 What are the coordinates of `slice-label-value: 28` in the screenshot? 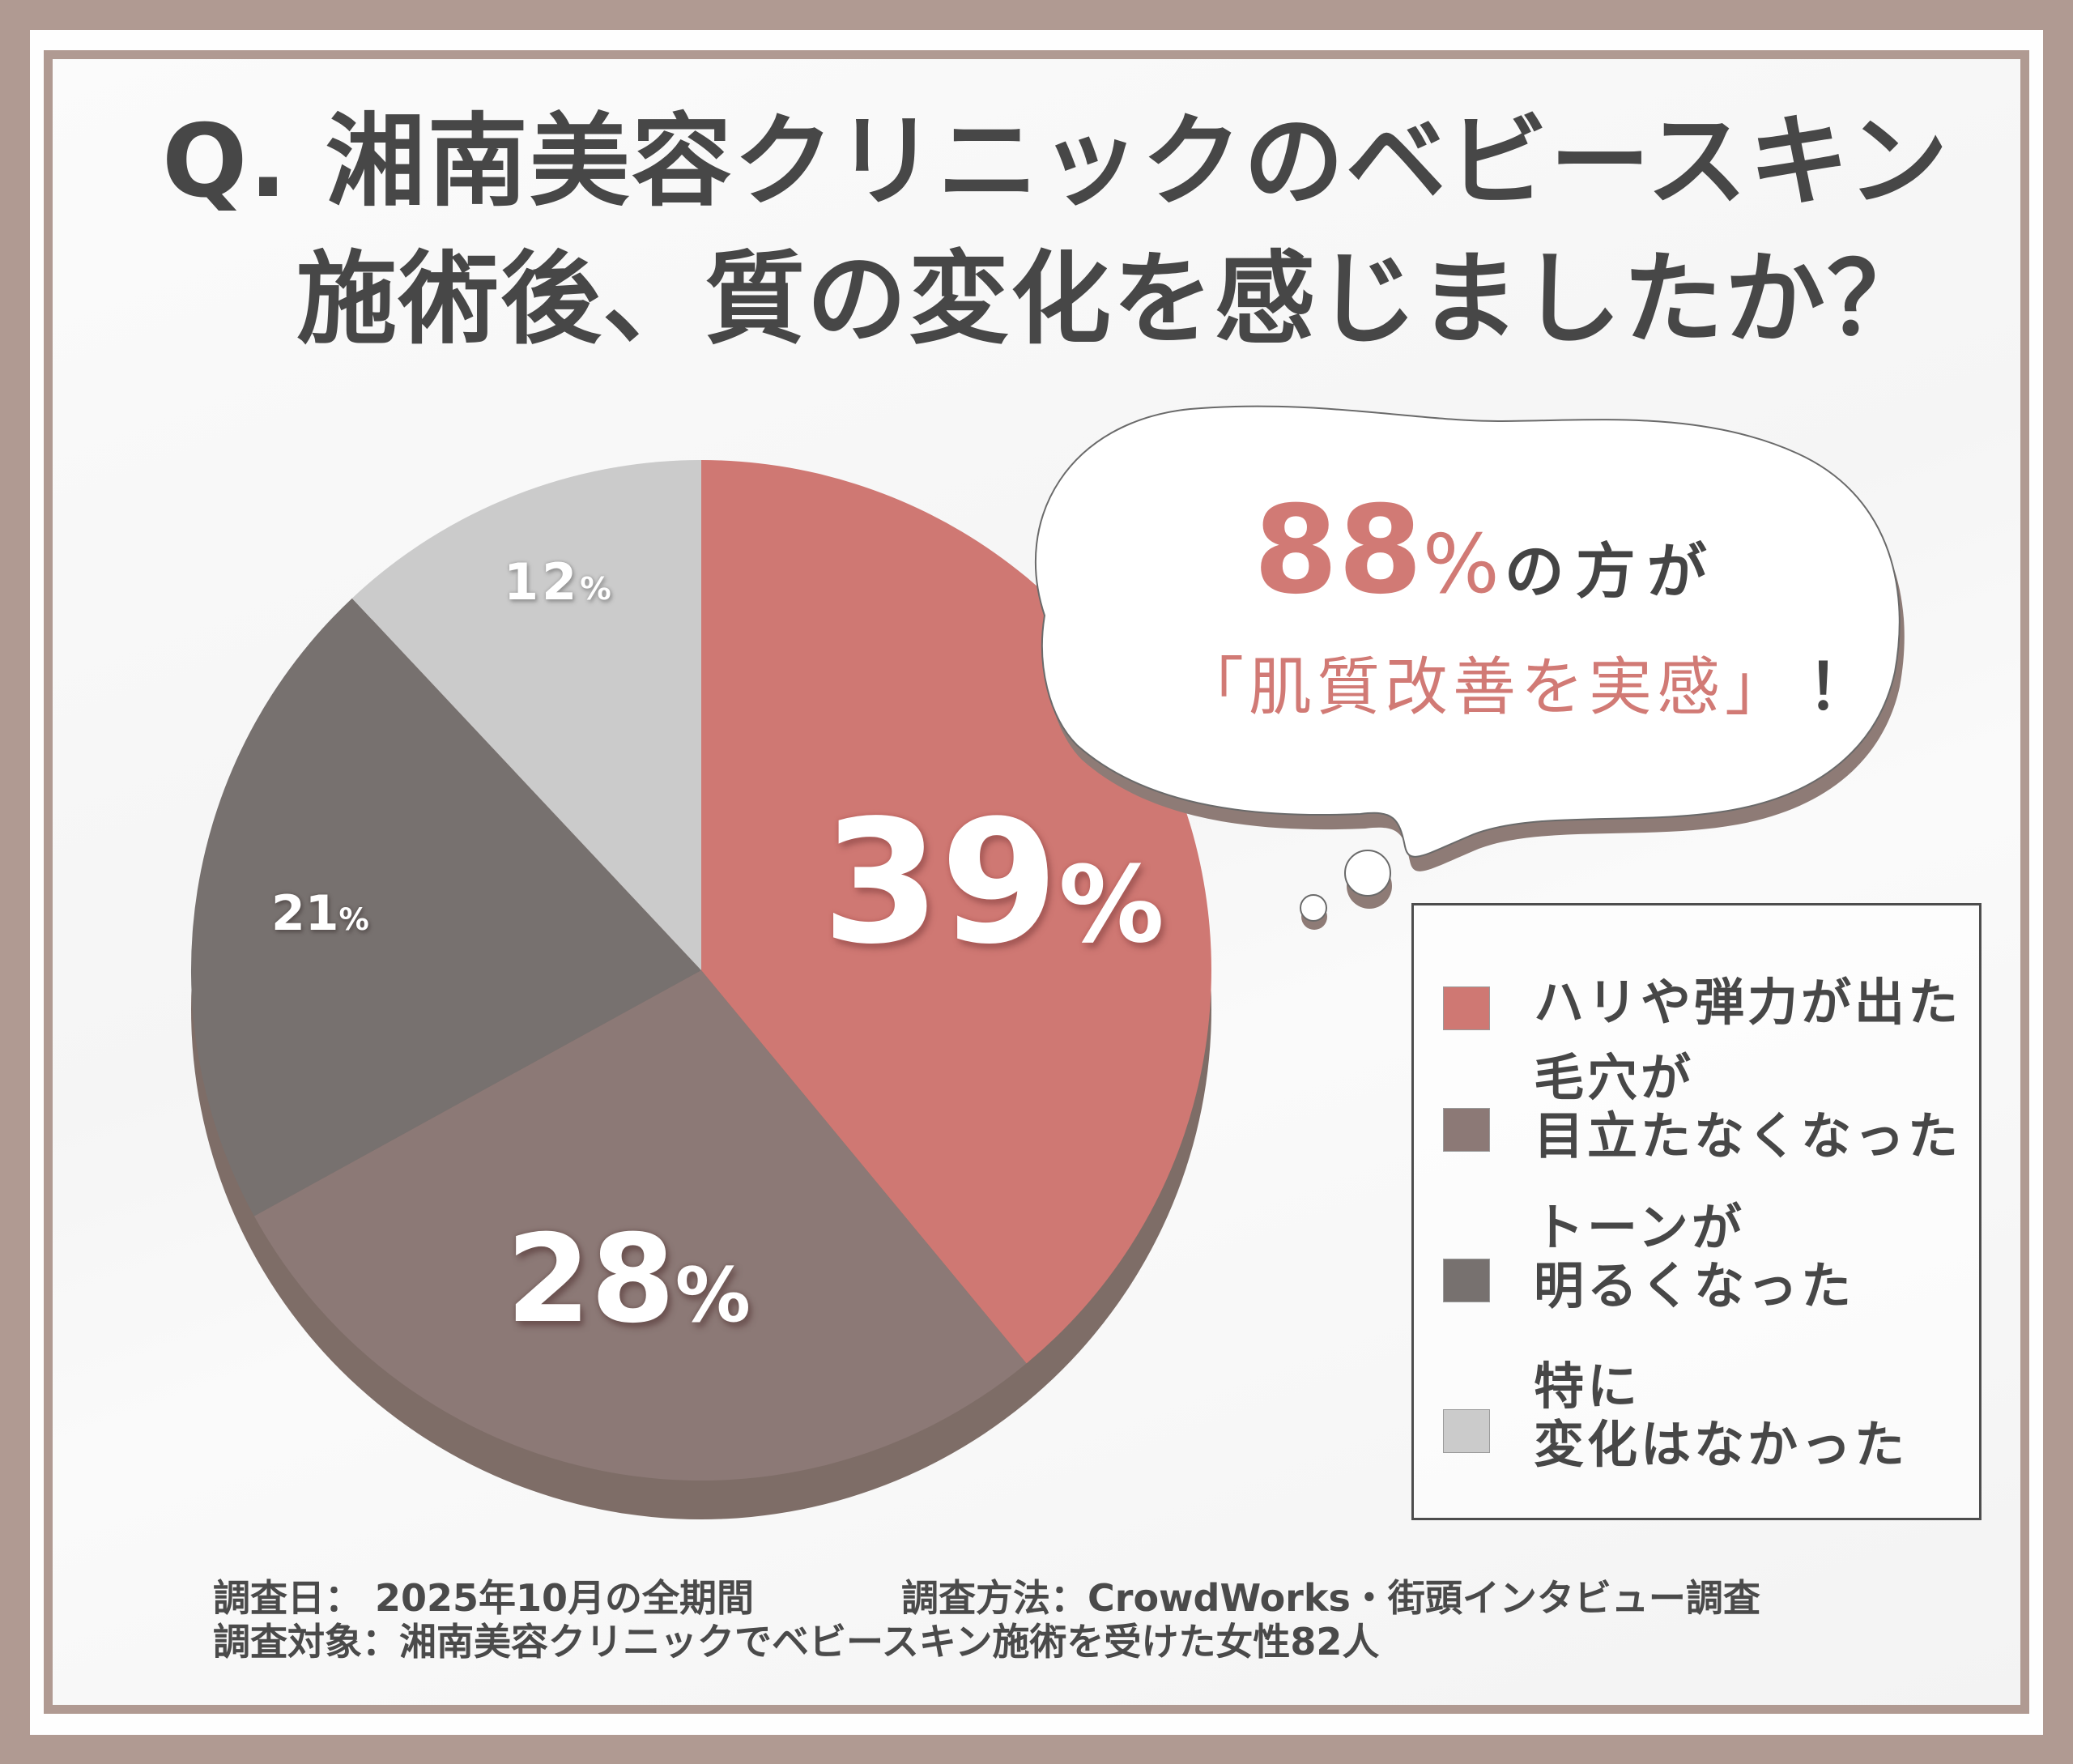 It's located at (590, 1279).